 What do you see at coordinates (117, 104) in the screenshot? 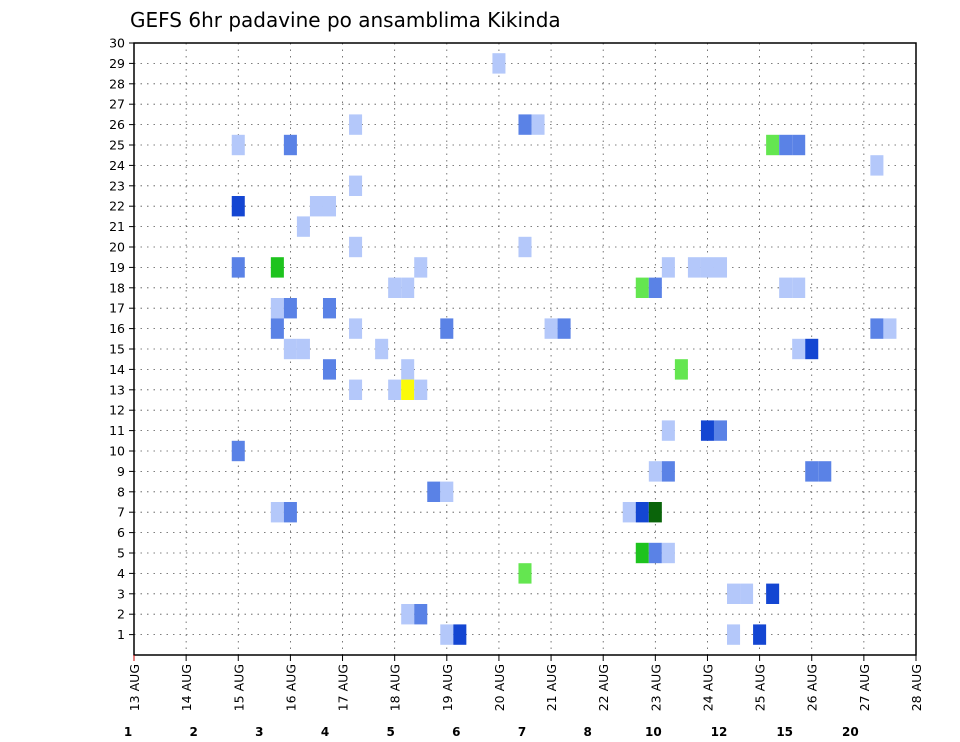
I see `y-tick-label: 27` at bounding box center [117, 104].